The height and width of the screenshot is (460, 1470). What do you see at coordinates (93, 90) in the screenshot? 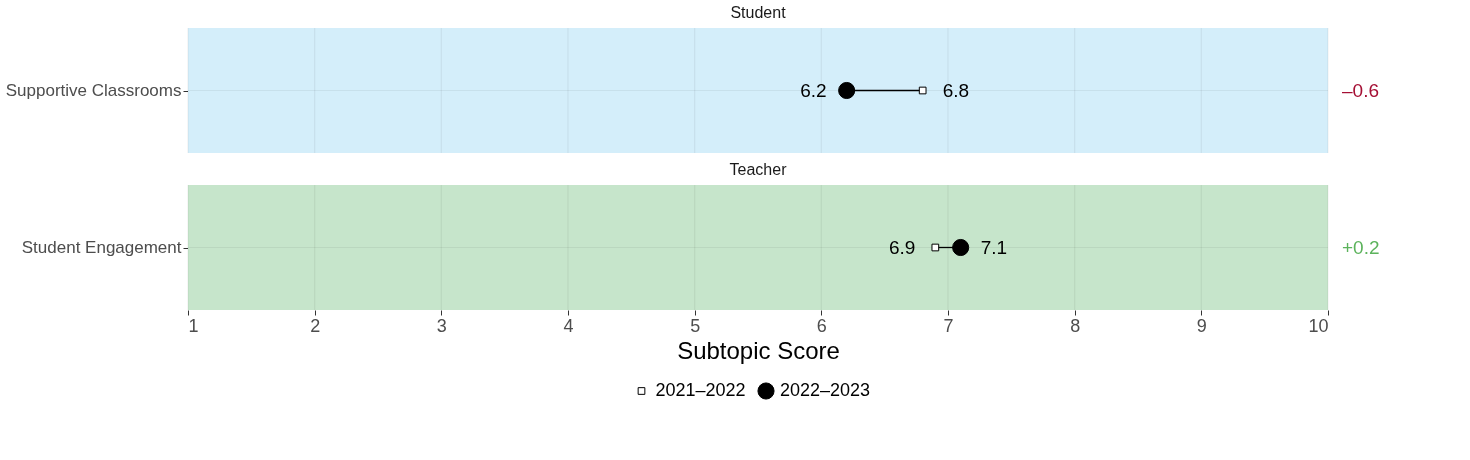
I see `y-tick-label: Supportive Classrooms` at bounding box center [93, 90].